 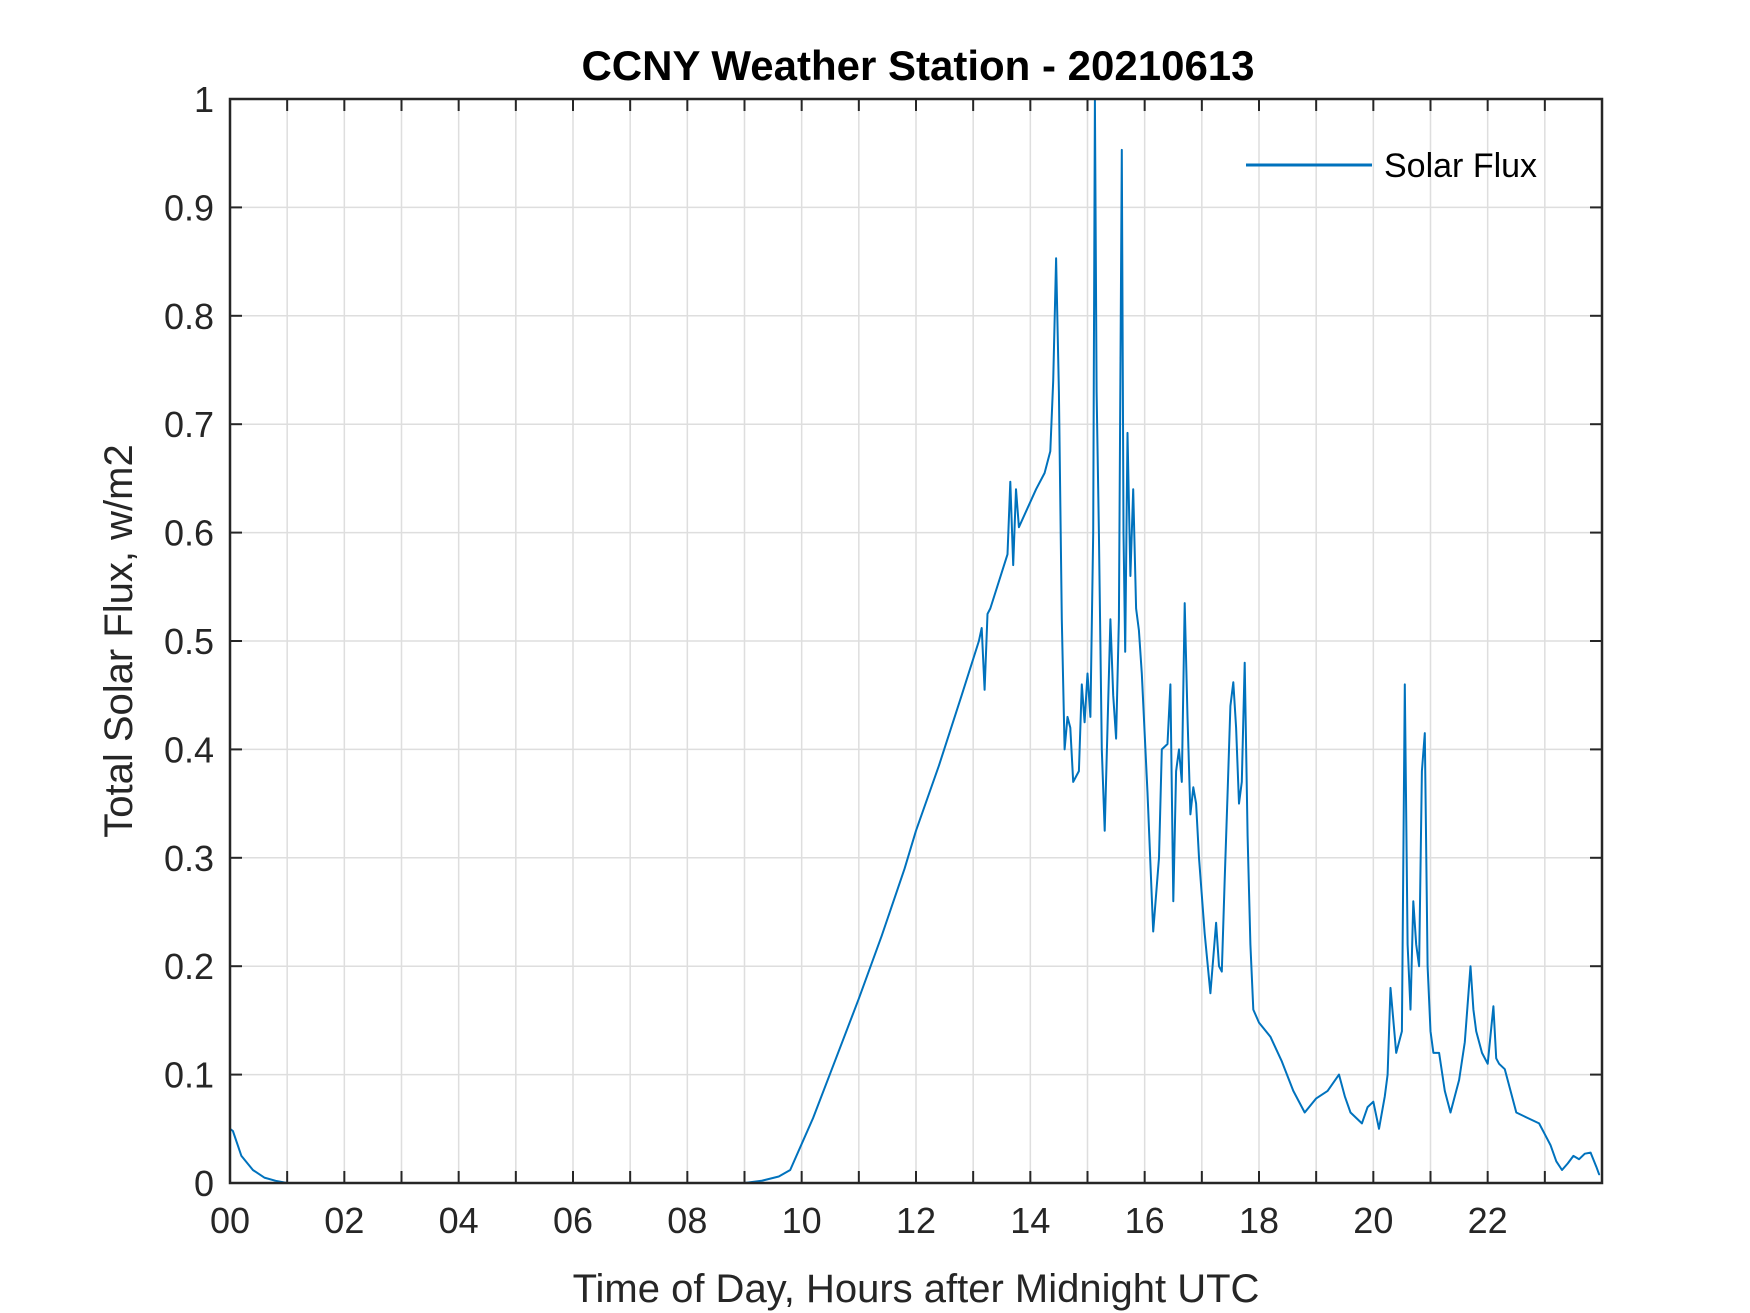 I want to click on y-tick-label: 1, so click(x=204, y=99).